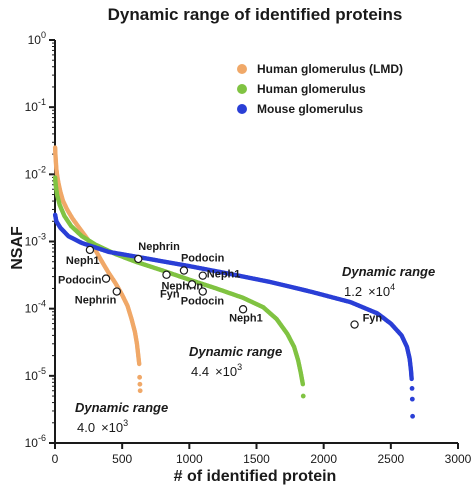 This screenshot has height=490, width=474. Describe the element at coordinates (311, 89) in the screenshot. I see `legend-label-1: Human glomerulus` at that location.